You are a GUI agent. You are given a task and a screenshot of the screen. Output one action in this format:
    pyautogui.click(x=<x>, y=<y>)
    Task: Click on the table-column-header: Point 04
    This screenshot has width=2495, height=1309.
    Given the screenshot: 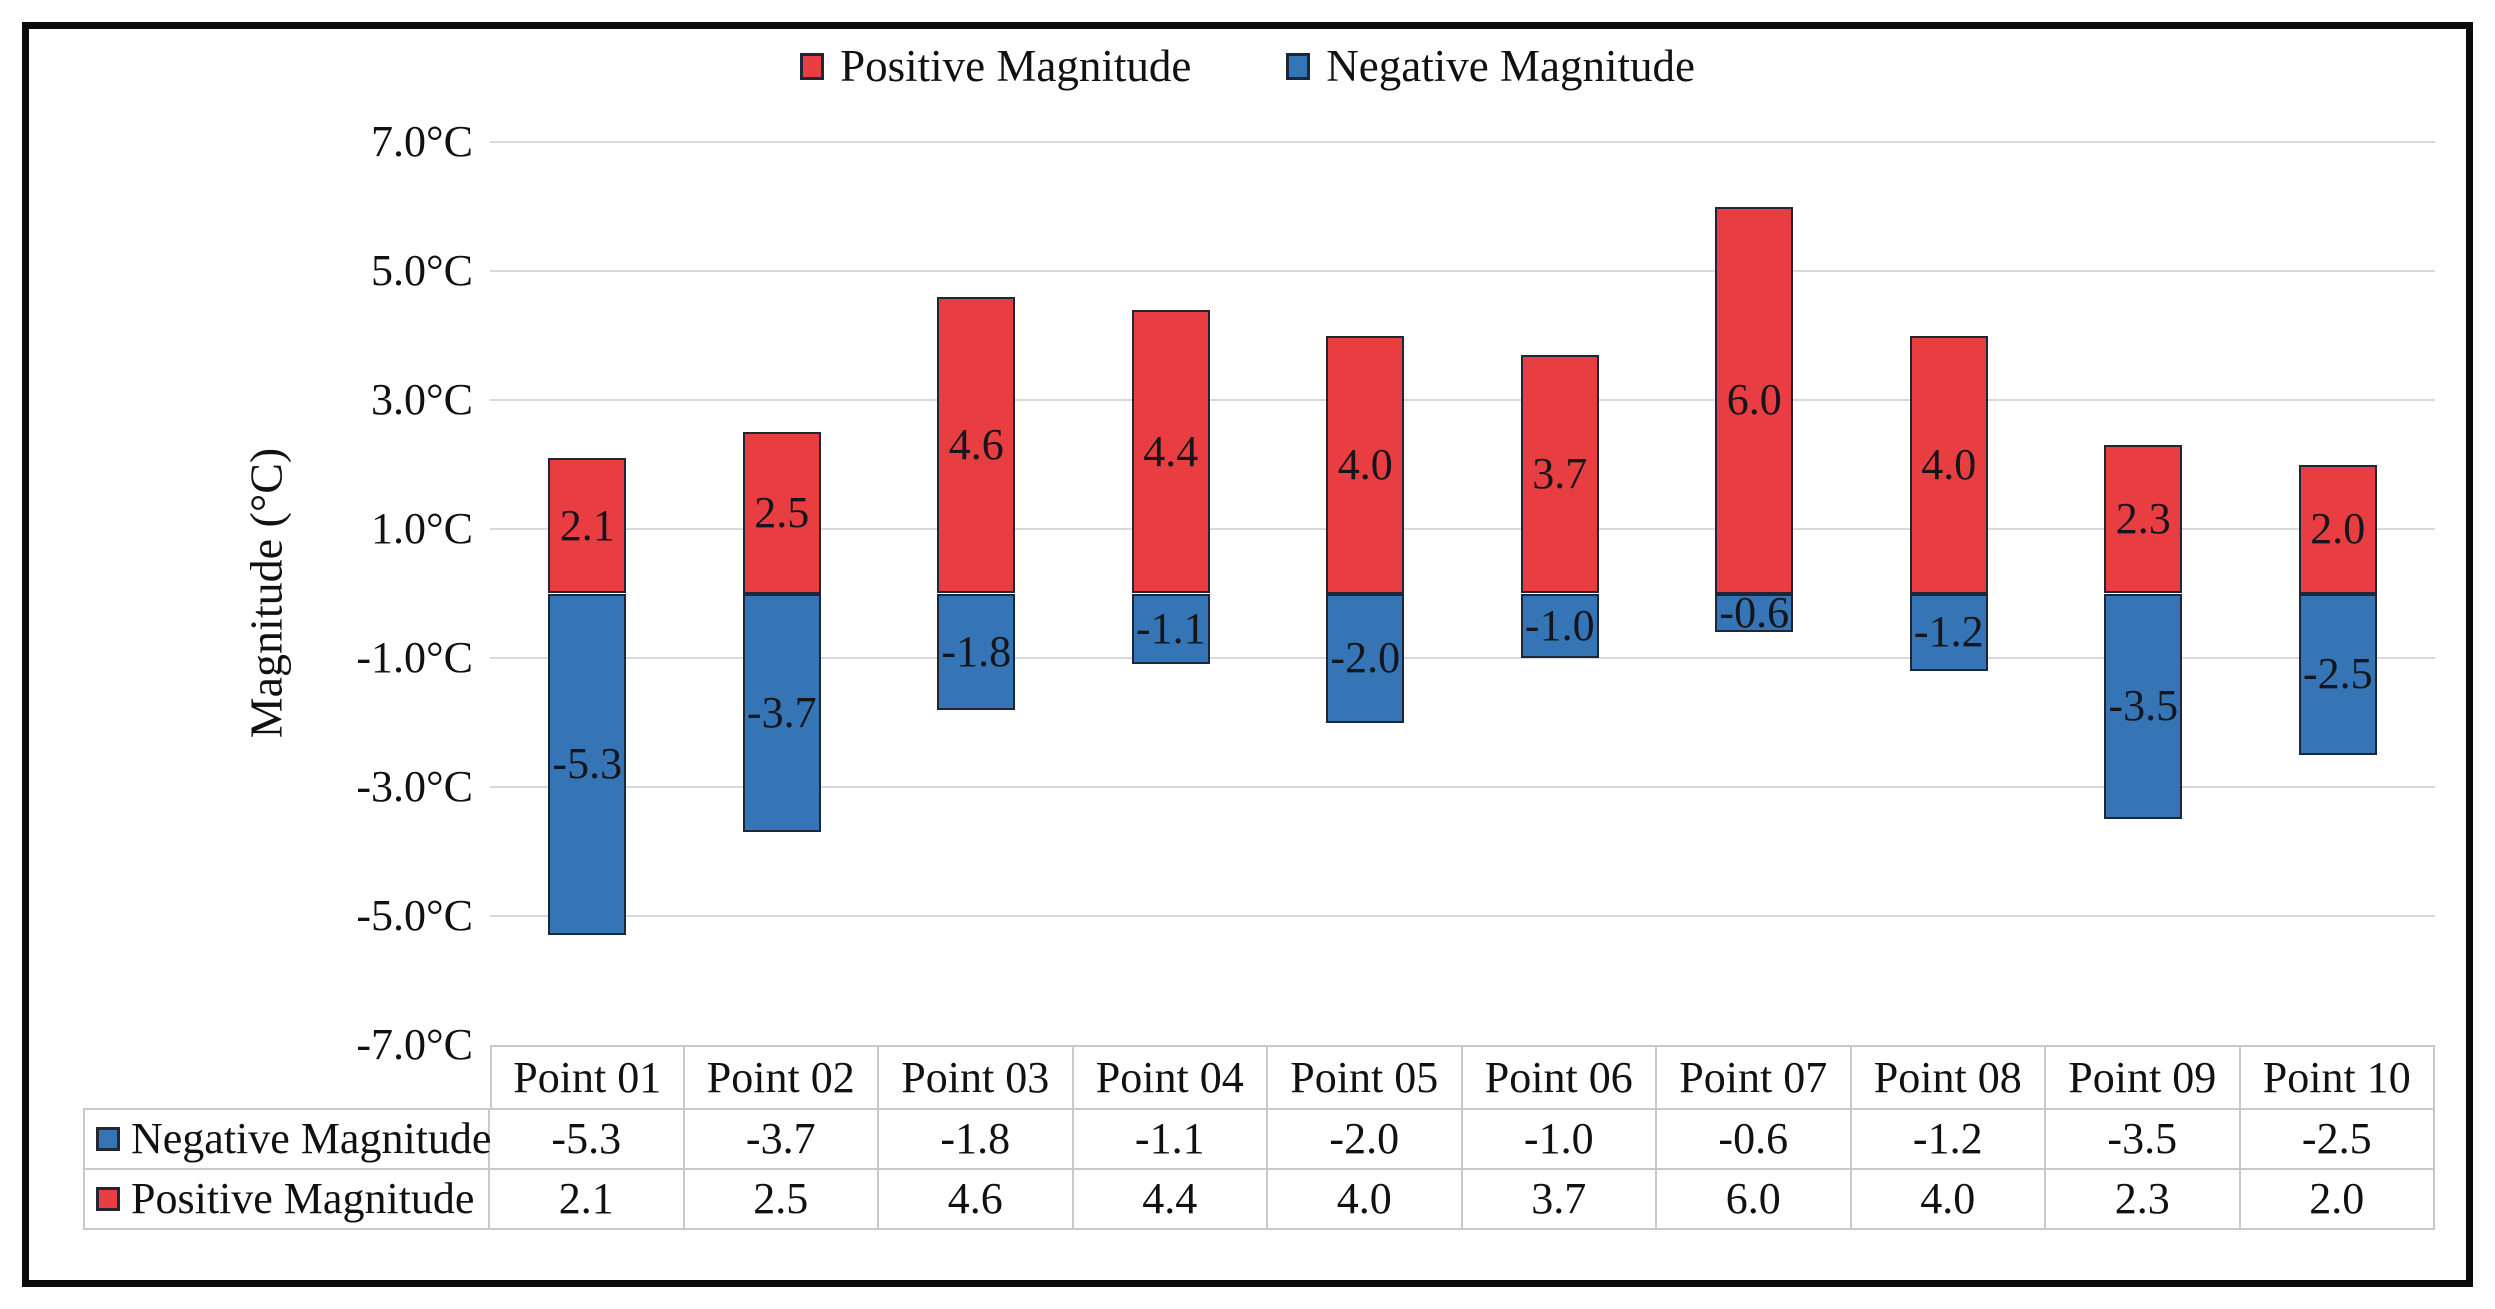 What is the action you would take?
    pyautogui.click(x=1170, y=1077)
    